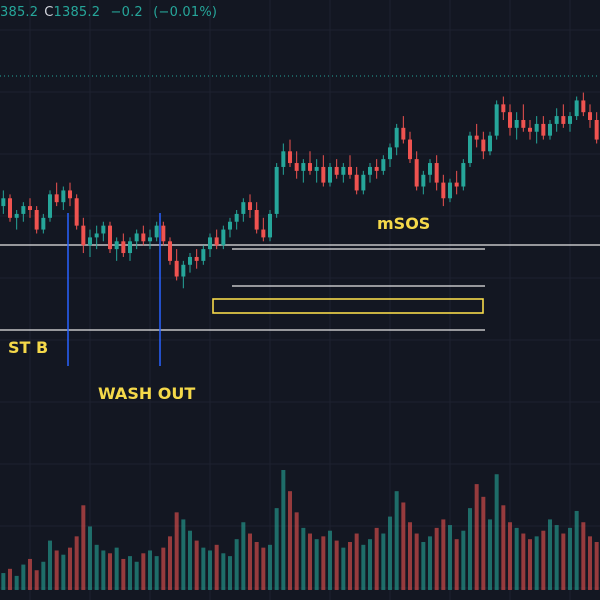 This screenshot has height=600, width=600. What do you see at coordinates (28, 347) in the screenshot?
I see `st-b-label: ST B` at bounding box center [28, 347].